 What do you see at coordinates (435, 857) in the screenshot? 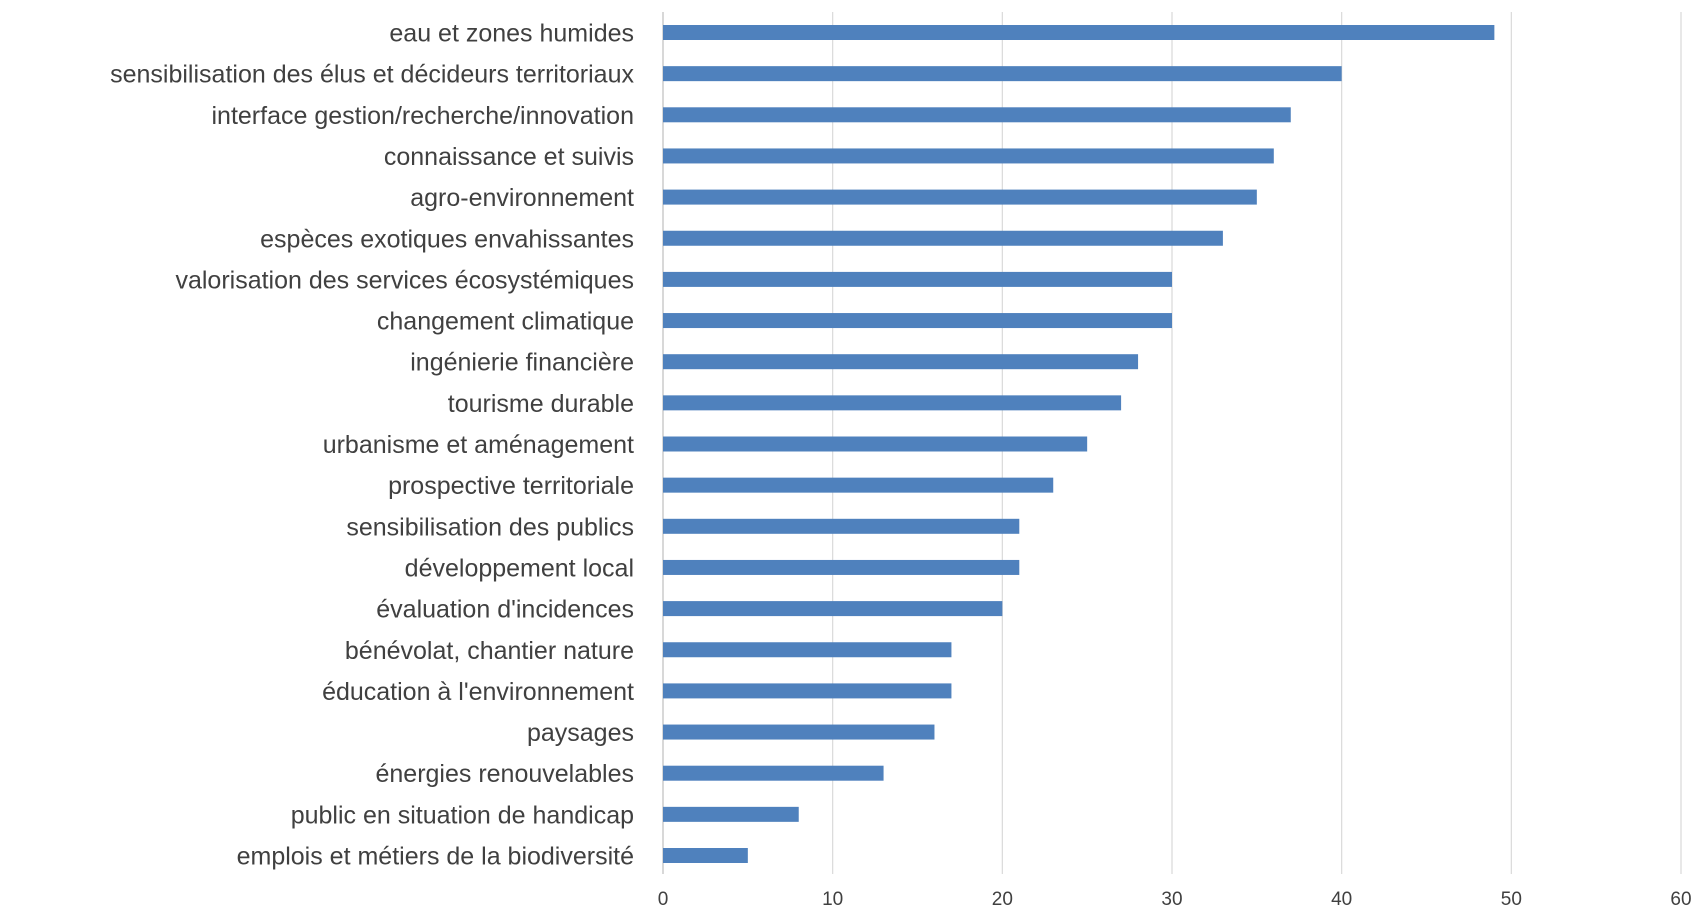
I see `category-label: emplois et métiers de la biodiversité` at bounding box center [435, 857].